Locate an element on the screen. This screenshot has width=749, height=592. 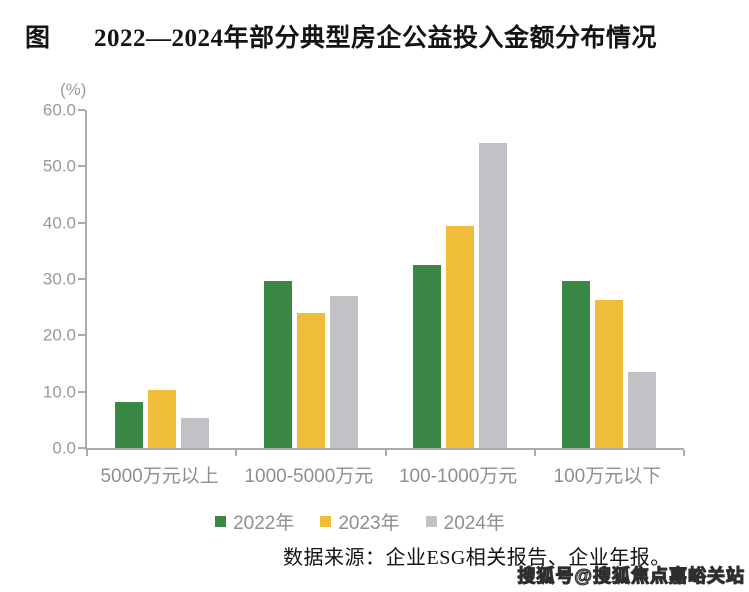
bar-2022年-1000-5000万元 is located at coordinates (277, 364).